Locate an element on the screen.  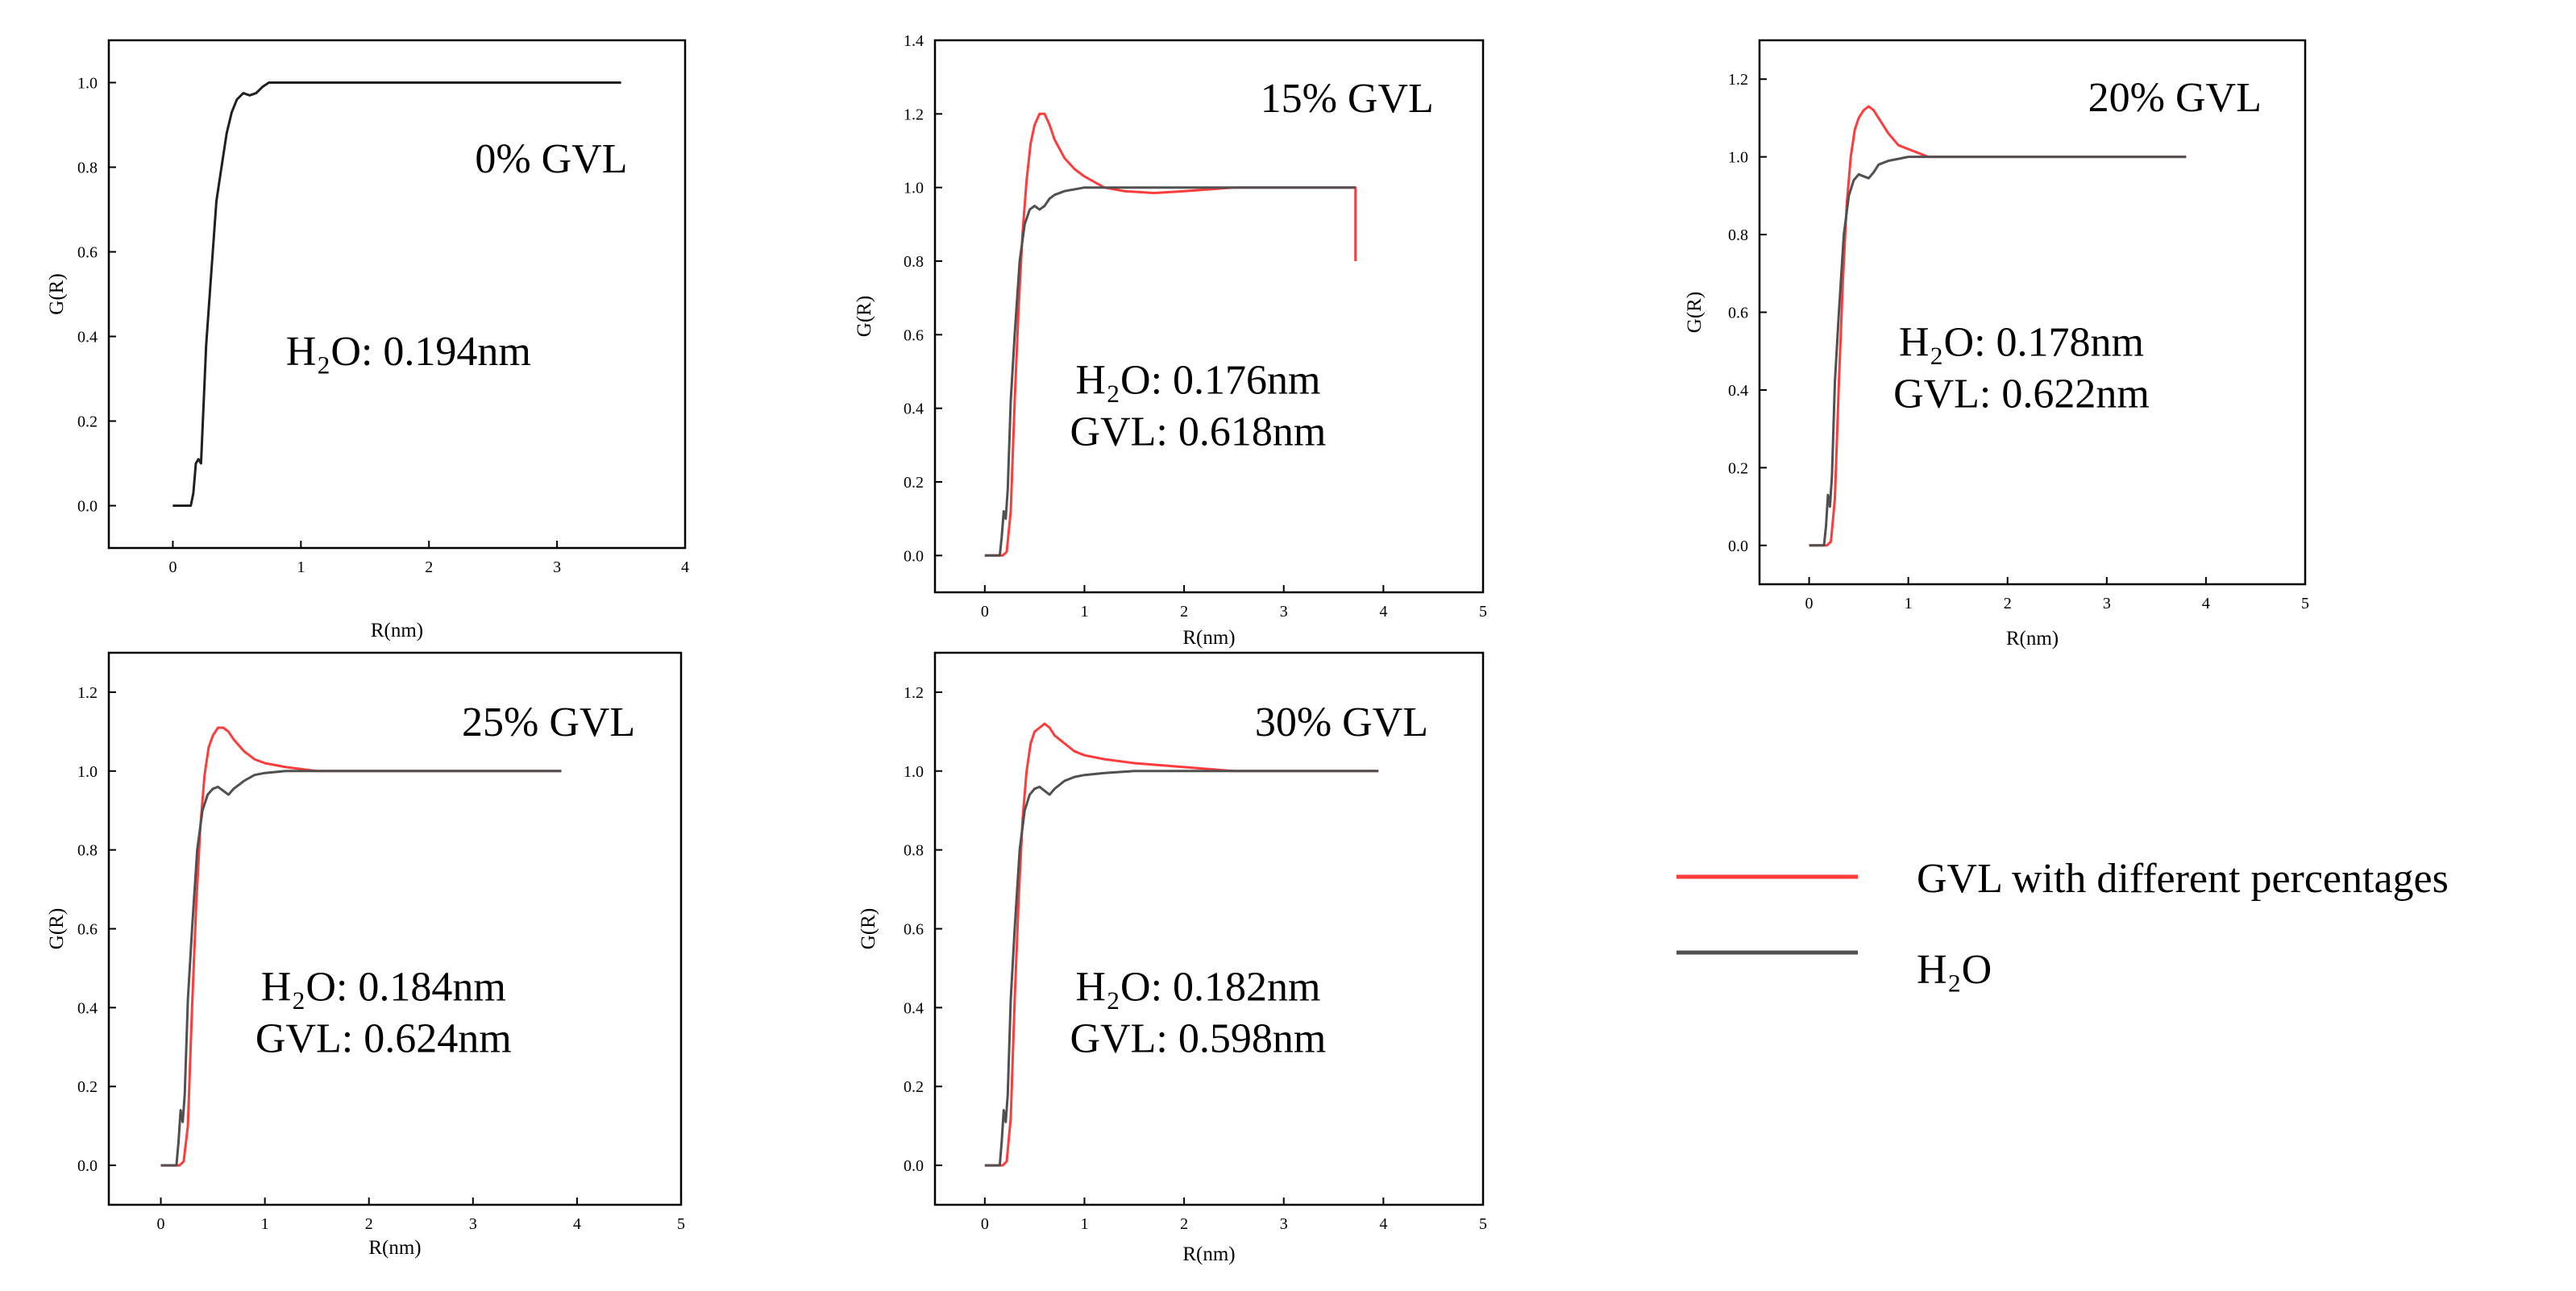
plot-frame is located at coordinates (1209, 316).